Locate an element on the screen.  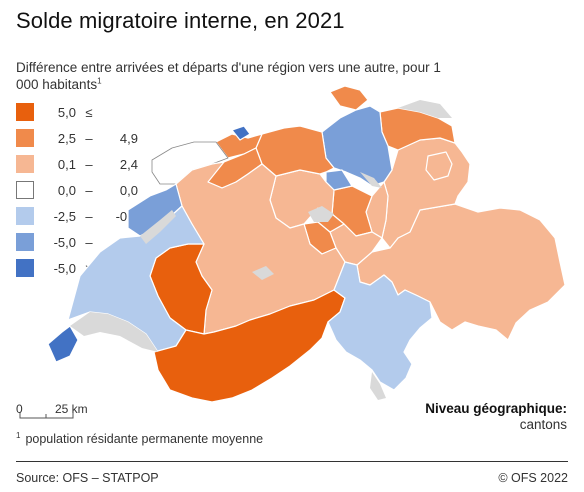
scale-distance-label: 25 km is located at coordinates (71, 409).